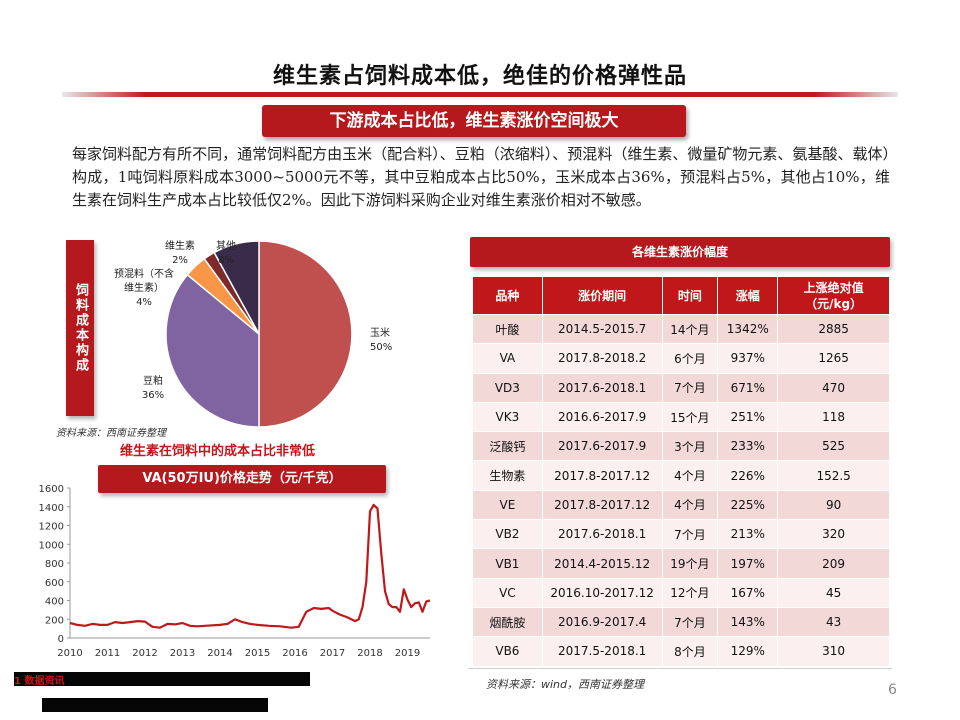 Image resolution: width=960 pixels, height=720 pixels. What do you see at coordinates (407, 653) in the screenshot?
I see `x-tick-label: 2019` at bounding box center [407, 653].